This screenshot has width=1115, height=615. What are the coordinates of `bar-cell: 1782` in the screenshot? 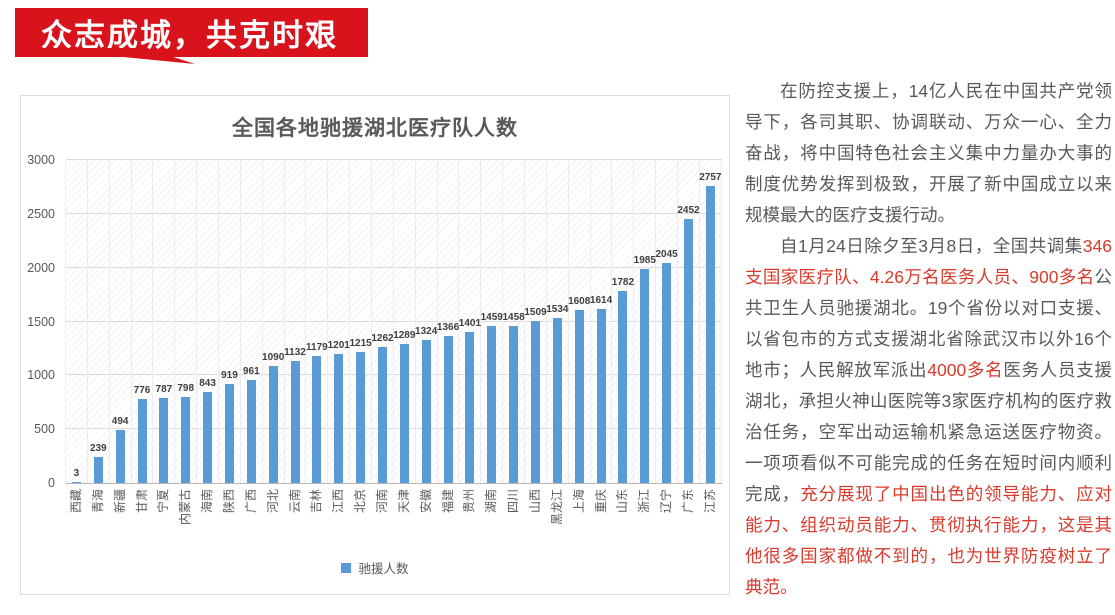 It's located at (623, 321).